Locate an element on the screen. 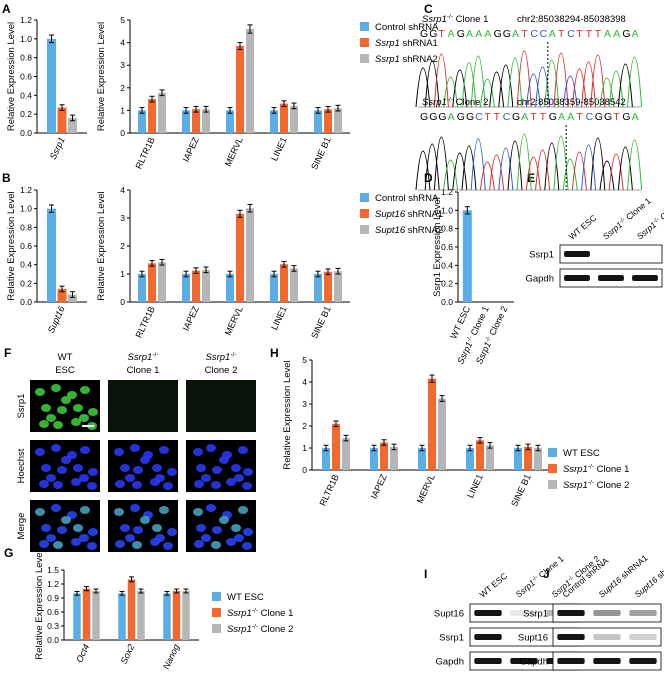  y-axis-label: Relative Expression Level is located at coordinates (101, 245).